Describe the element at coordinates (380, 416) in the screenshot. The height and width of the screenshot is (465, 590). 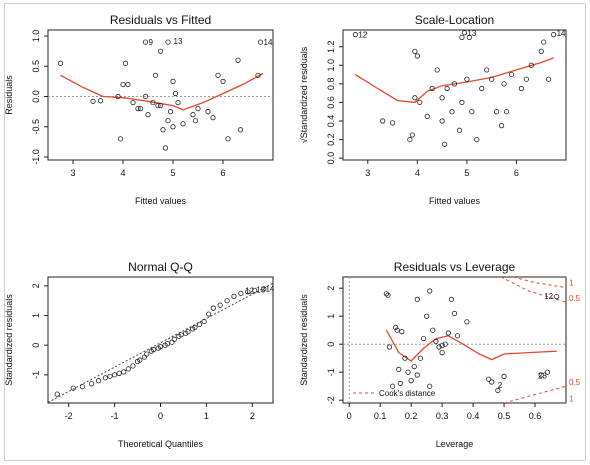
I see `chart-rvl-x-tick-label: 0.1` at that location.